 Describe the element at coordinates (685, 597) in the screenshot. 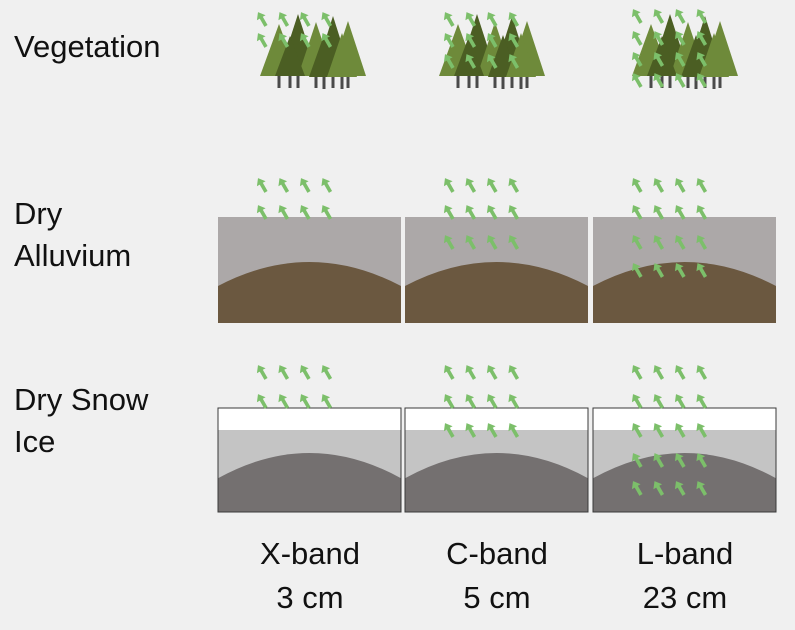

I see `band-wavelength: 23 cm` at that location.